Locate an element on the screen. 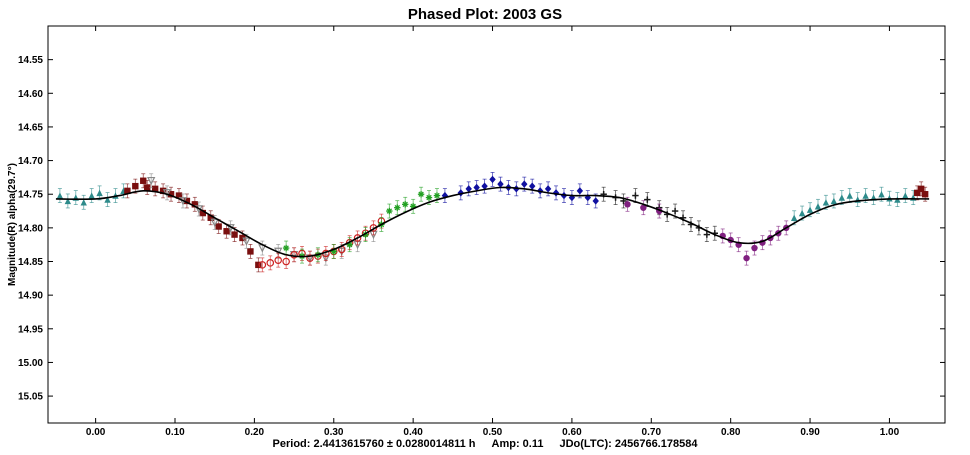 Image resolution: width=970 pixels, height=455 pixels. x-tick-label: 1.00 is located at coordinates (890, 432).